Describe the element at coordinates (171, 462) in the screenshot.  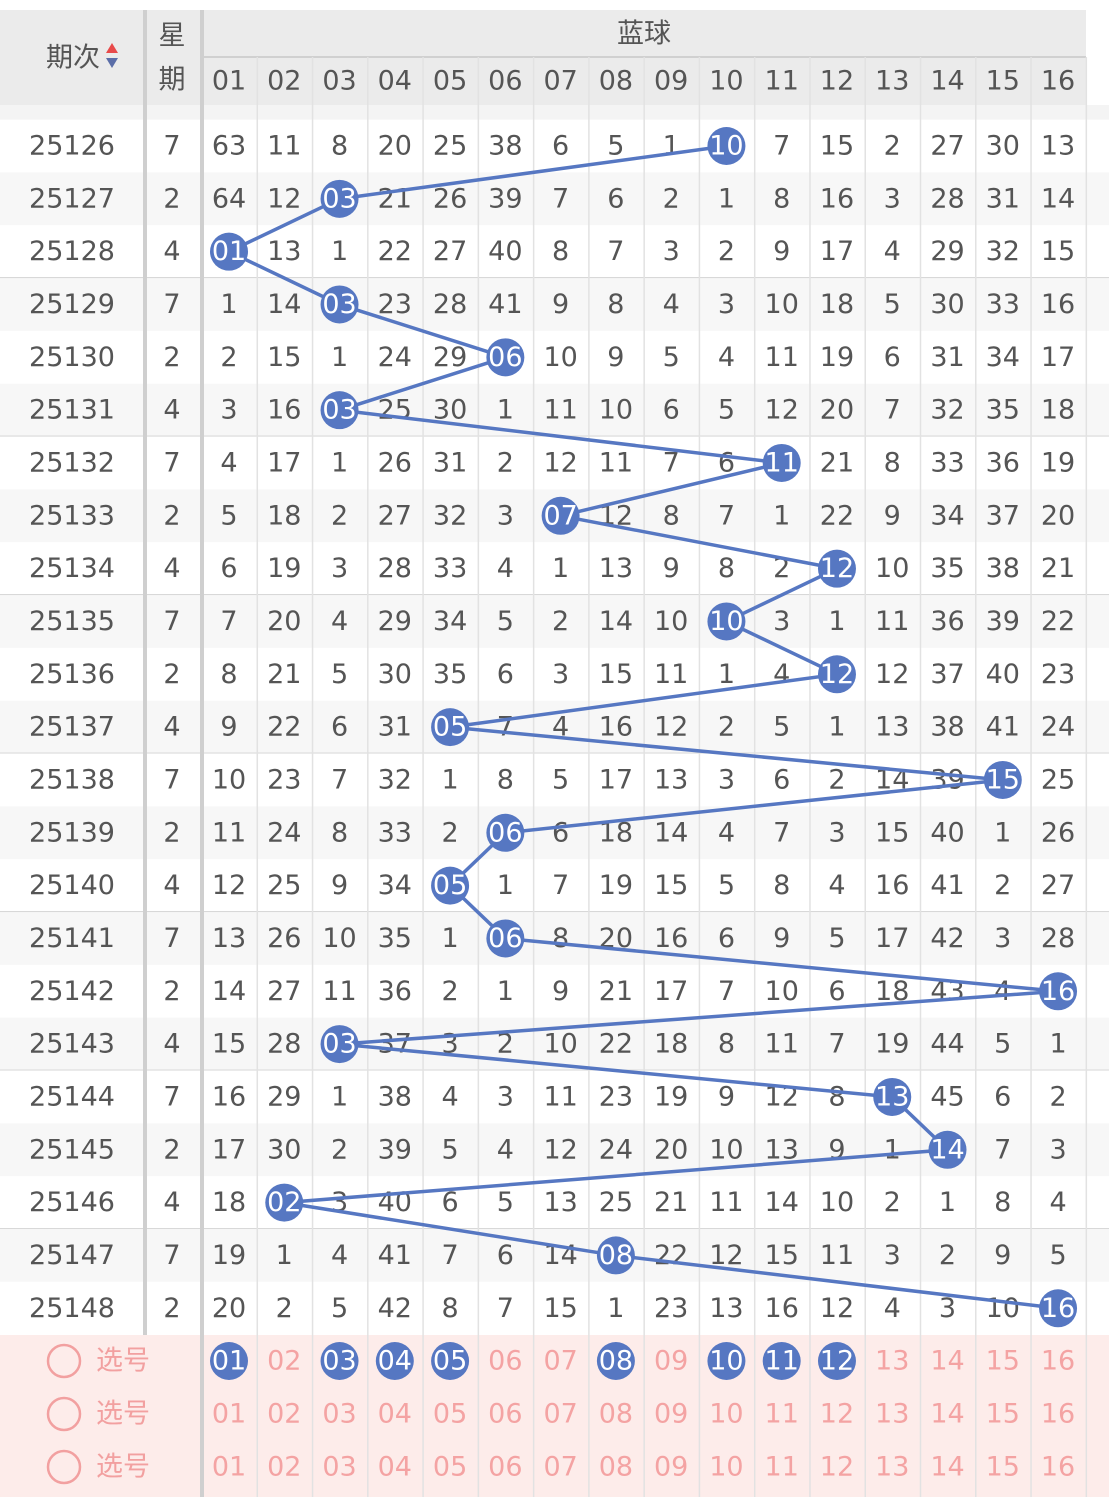
I see `weekday: 7` at that location.